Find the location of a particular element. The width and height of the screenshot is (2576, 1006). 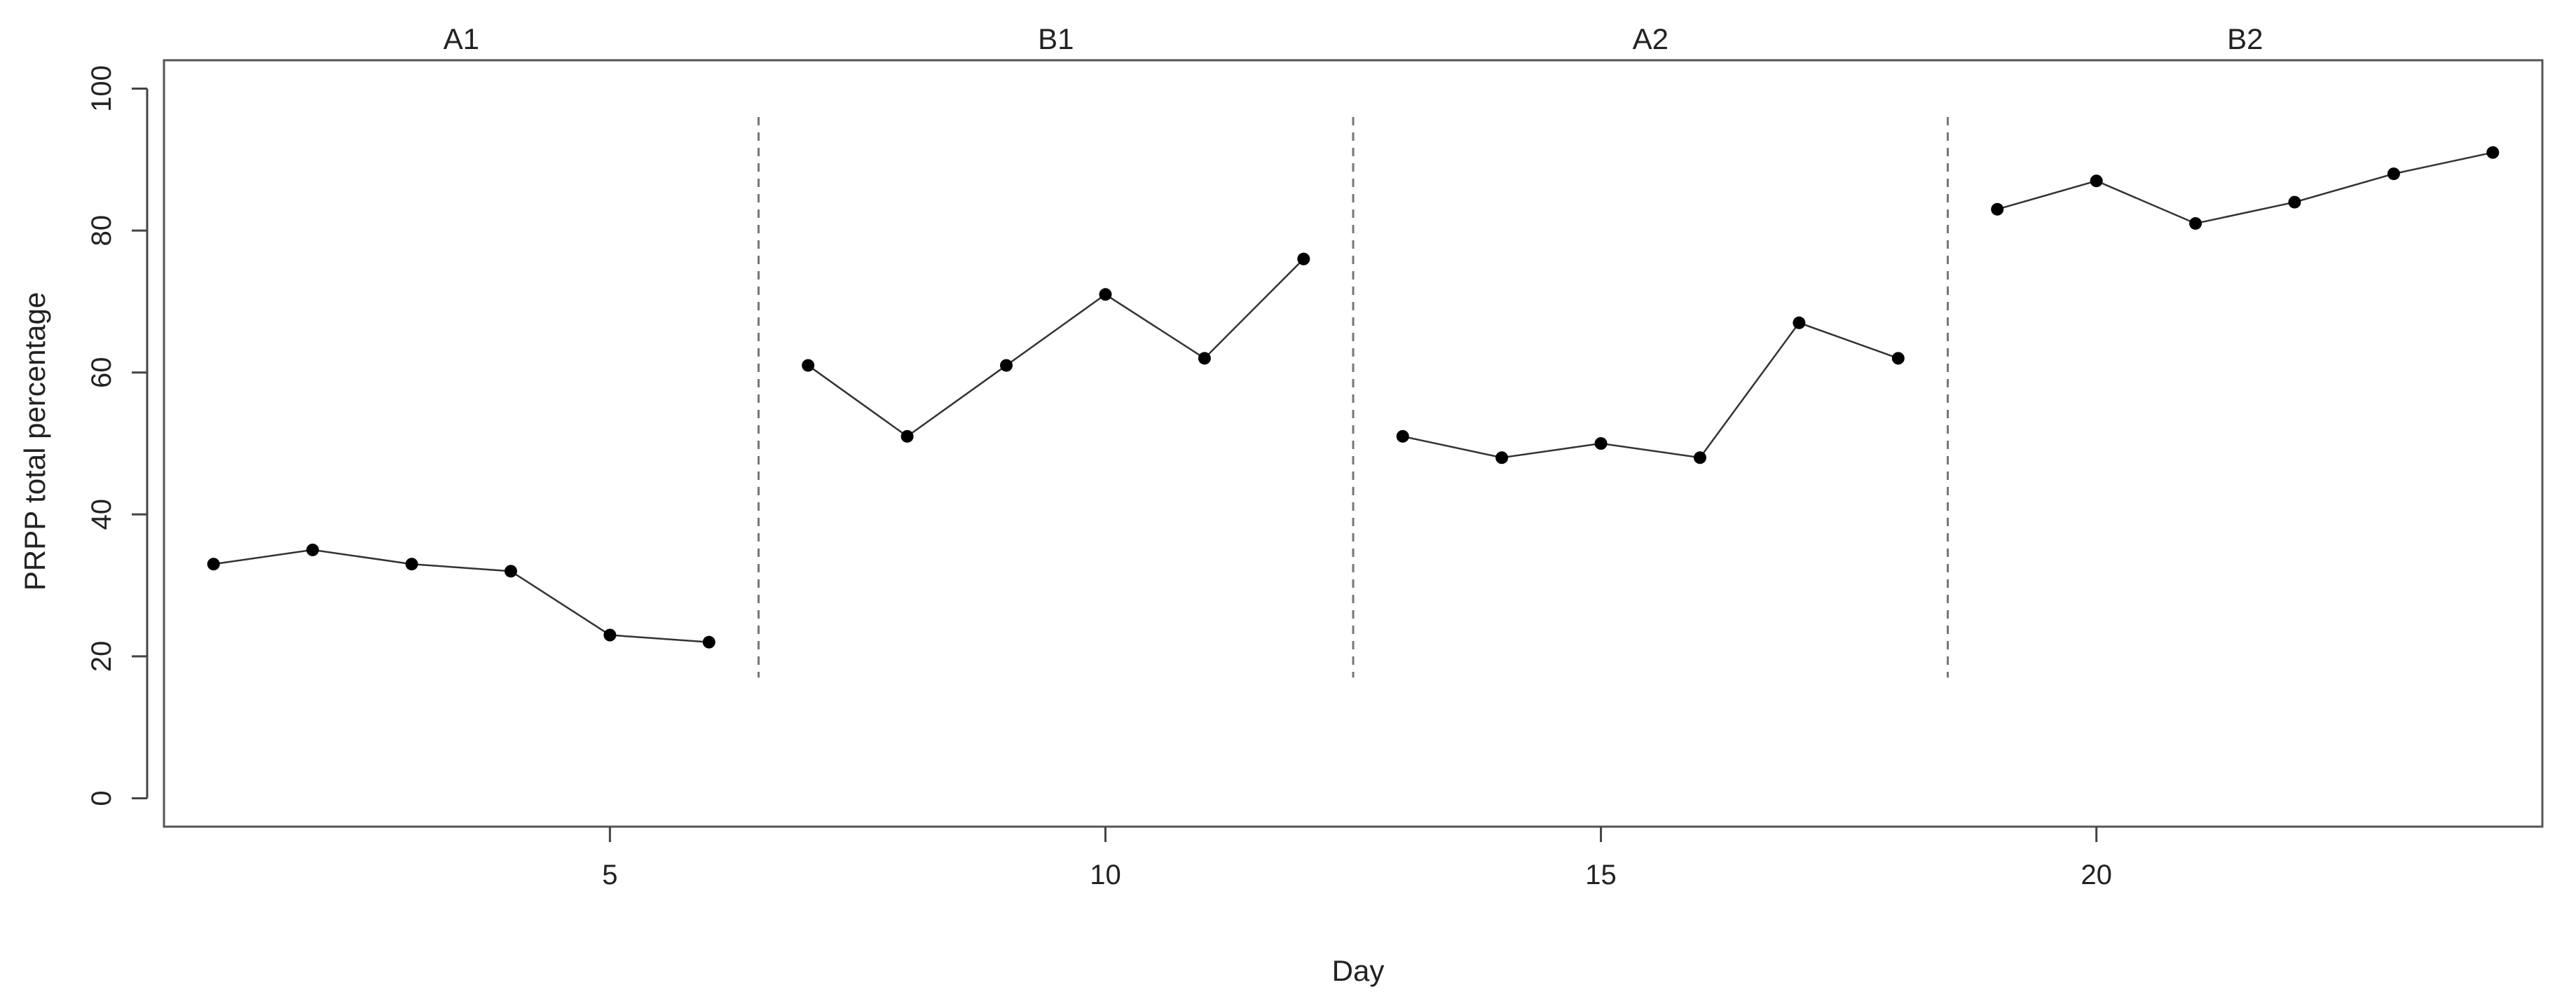

series-line-a1 is located at coordinates (461, 596).